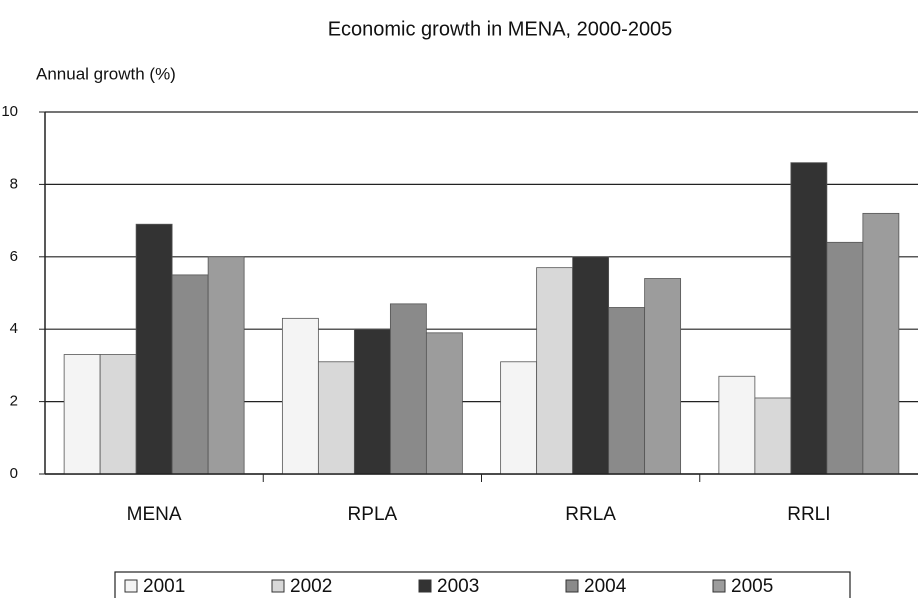 Image resolution: width=918 pixels, height=598 pixels. I want to click on y-tick-label: 2, so click(14, 401).